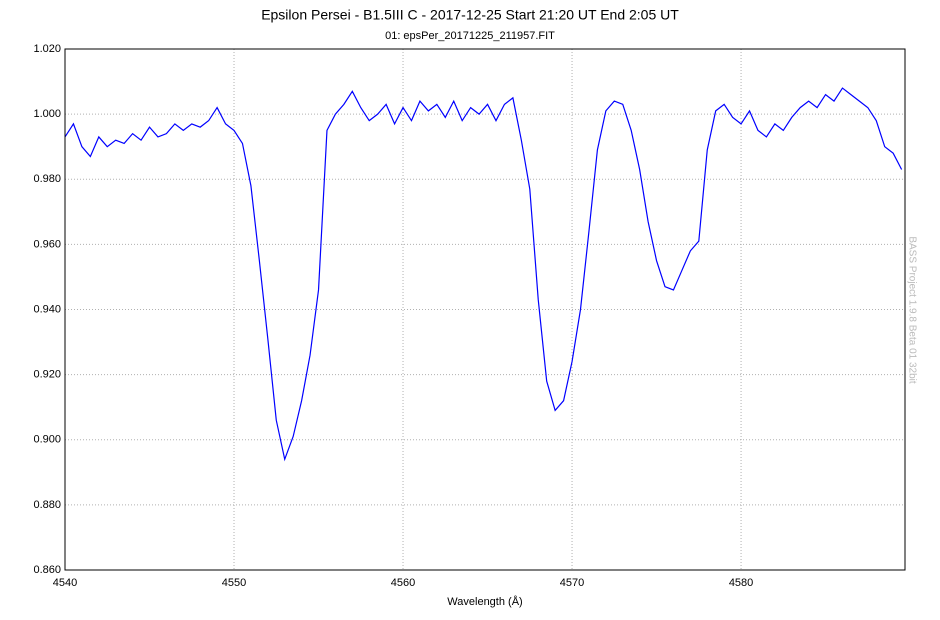  Describe the element at coordinates (470, 36) in the screenshot. I see `chart-subtitle: 01: epsPer_20171225_211957.FIT` at that location.